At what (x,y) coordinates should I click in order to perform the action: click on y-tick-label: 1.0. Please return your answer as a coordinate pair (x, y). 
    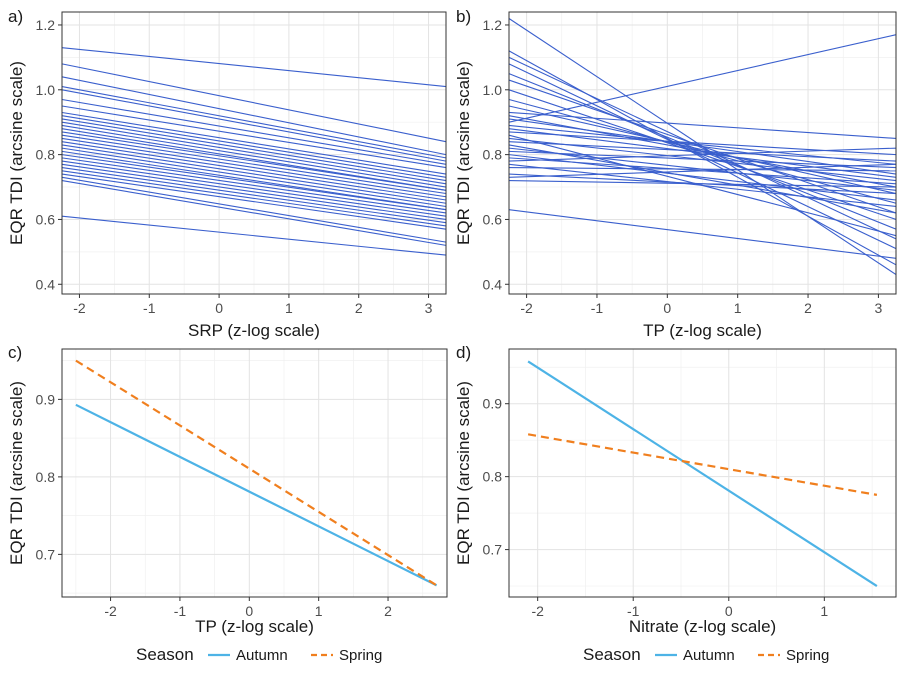
    Looking at the image, I should click on (493, 90).